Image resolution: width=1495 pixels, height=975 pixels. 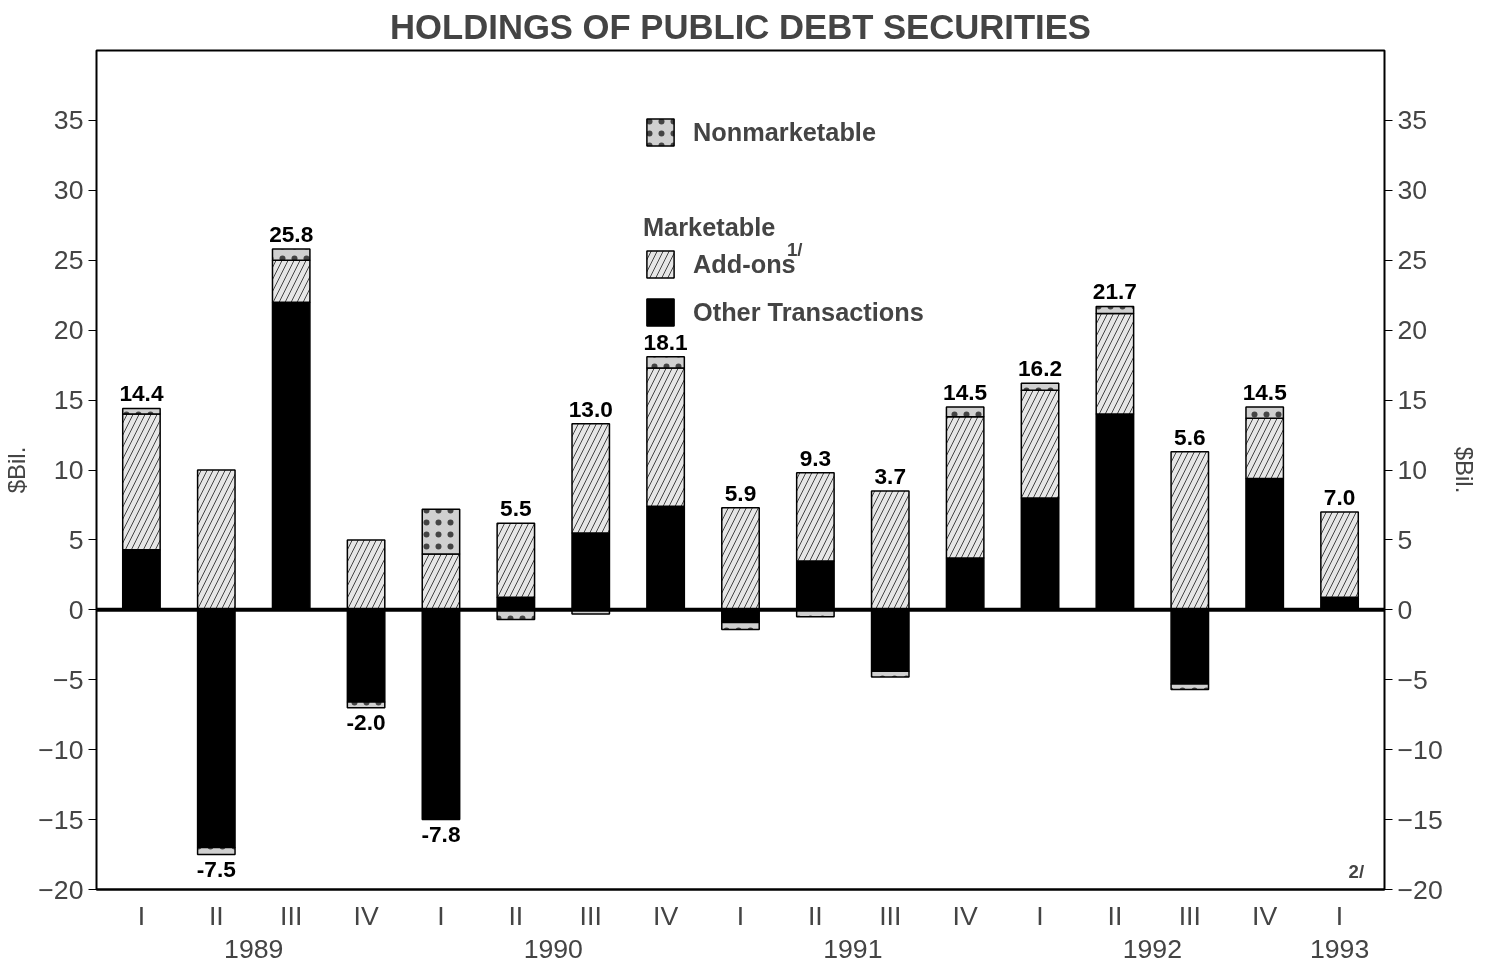 I want to click on y-tick-label: −15, so click(x=61, y=819).